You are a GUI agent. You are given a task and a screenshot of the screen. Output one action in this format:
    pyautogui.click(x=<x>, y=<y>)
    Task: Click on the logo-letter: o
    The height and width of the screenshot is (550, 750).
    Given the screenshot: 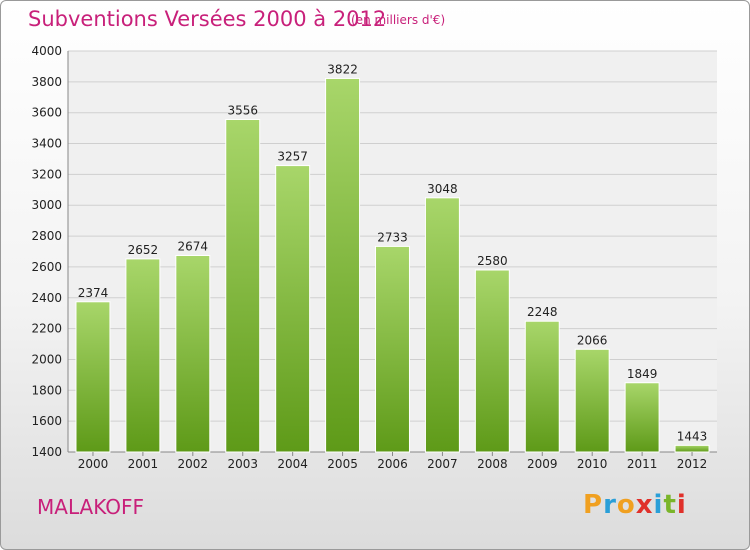 What is the action you would take?
    pyautogui.click(x=626, y=505)
    